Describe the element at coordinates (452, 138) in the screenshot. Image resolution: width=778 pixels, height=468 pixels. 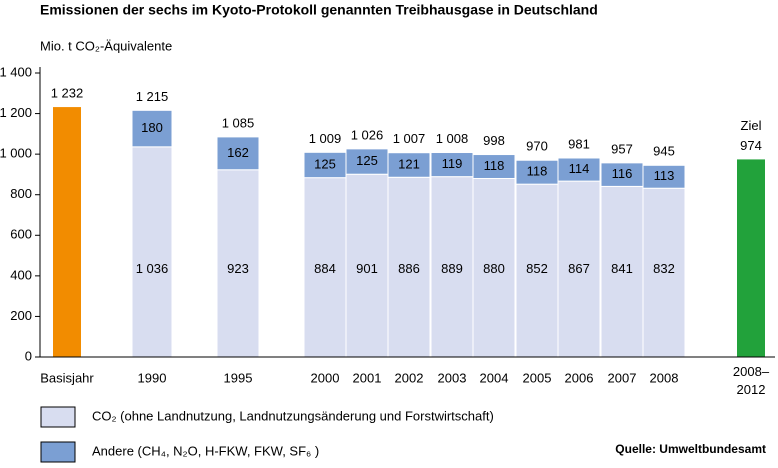
I see `total-label: 1 008` at that location.